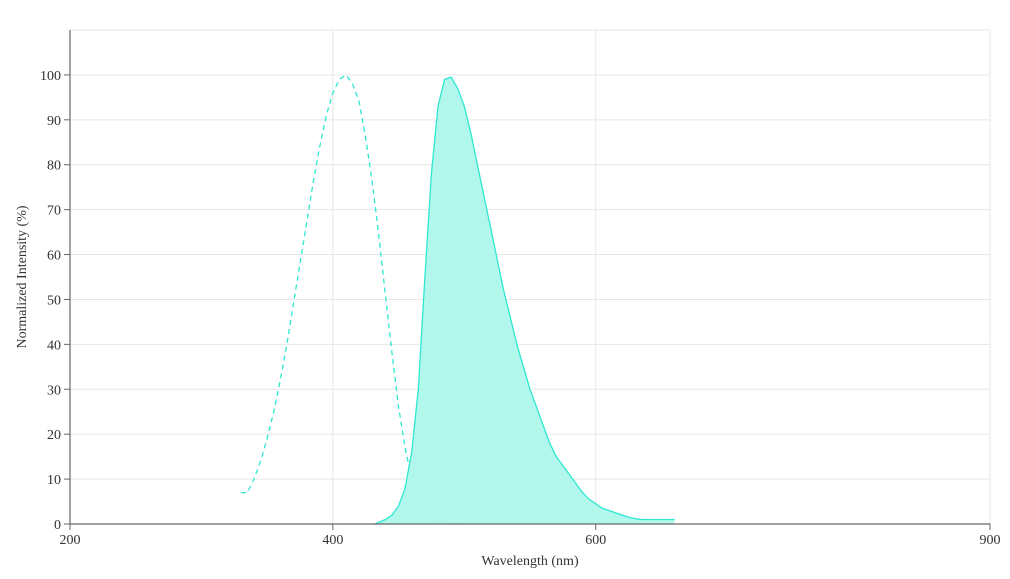 The image size is (1010, 579). Describe the element at coordinates (54, 256) in the screenshot. I see `y-tick-label: 60` at that location.